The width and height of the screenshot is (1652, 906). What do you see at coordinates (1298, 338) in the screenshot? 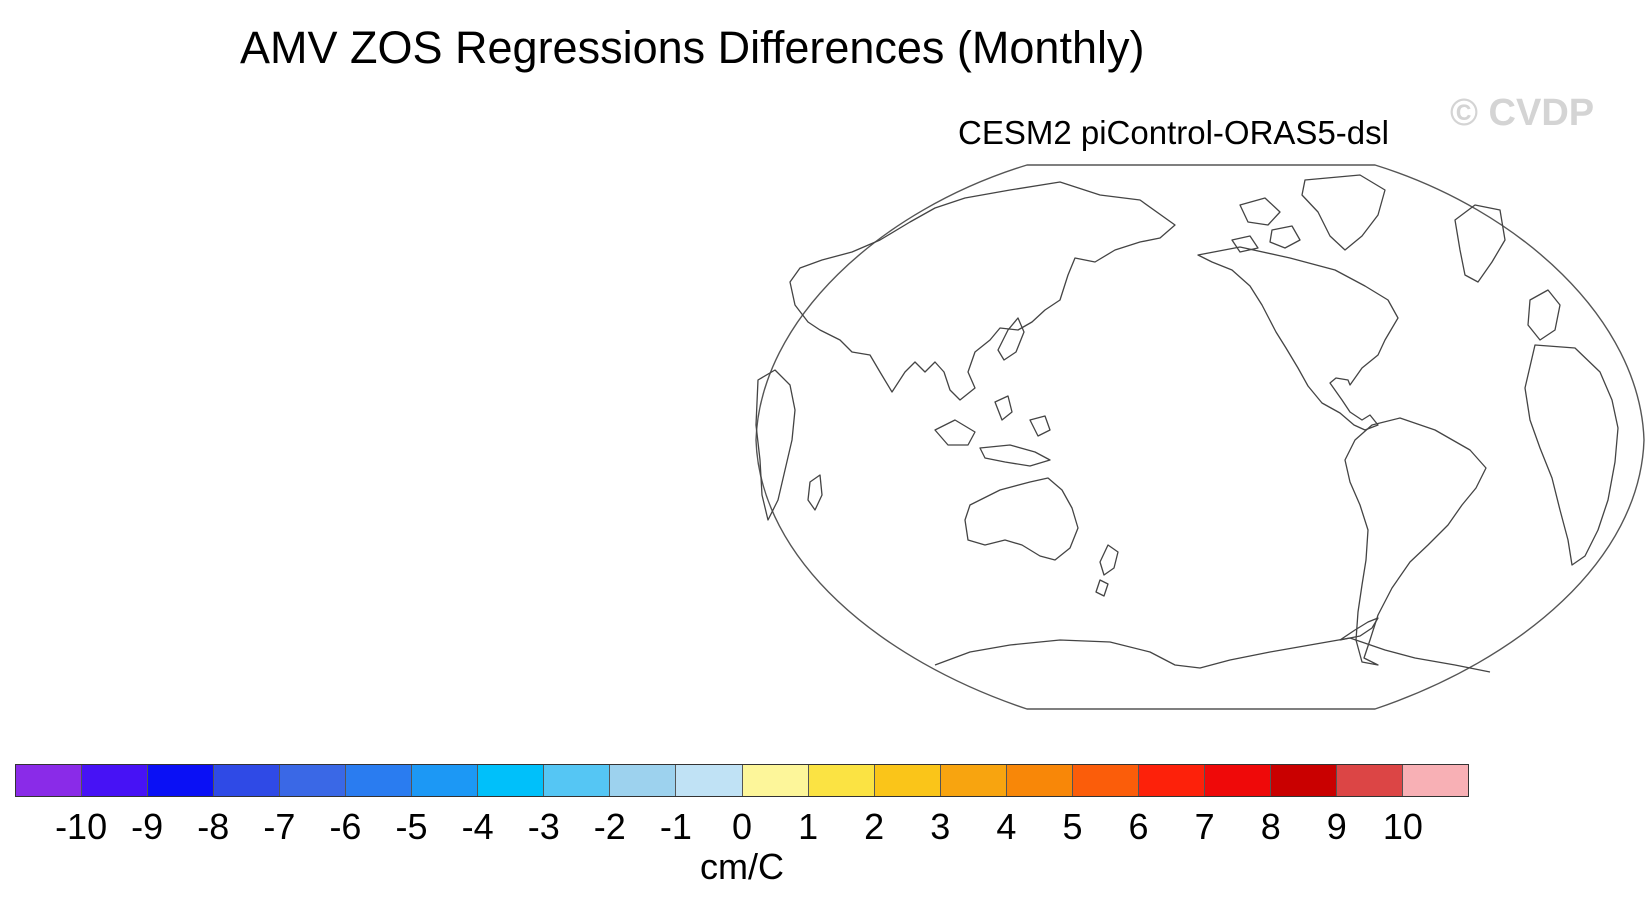
I see `coast-north-america` at bounding box center [1298, 338].